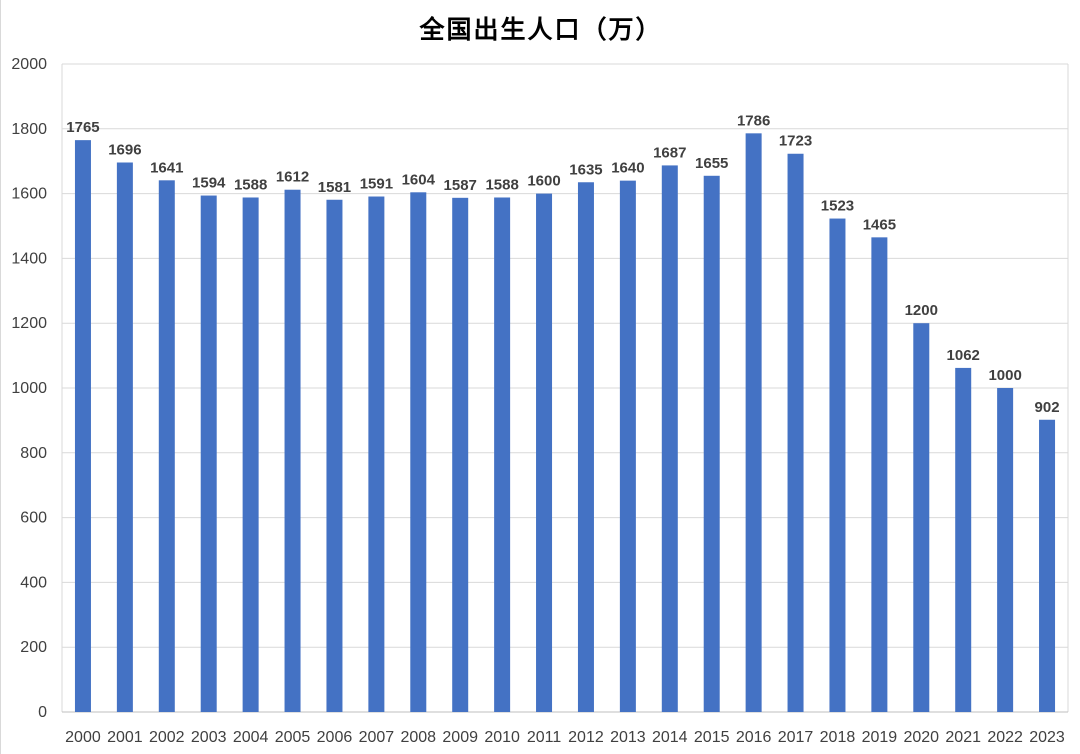 The height and width of the screenshot is (754, 1080). Describe the element at coordinates (166, 167) in the screenshot. I see `data-label: 1641` at that location.